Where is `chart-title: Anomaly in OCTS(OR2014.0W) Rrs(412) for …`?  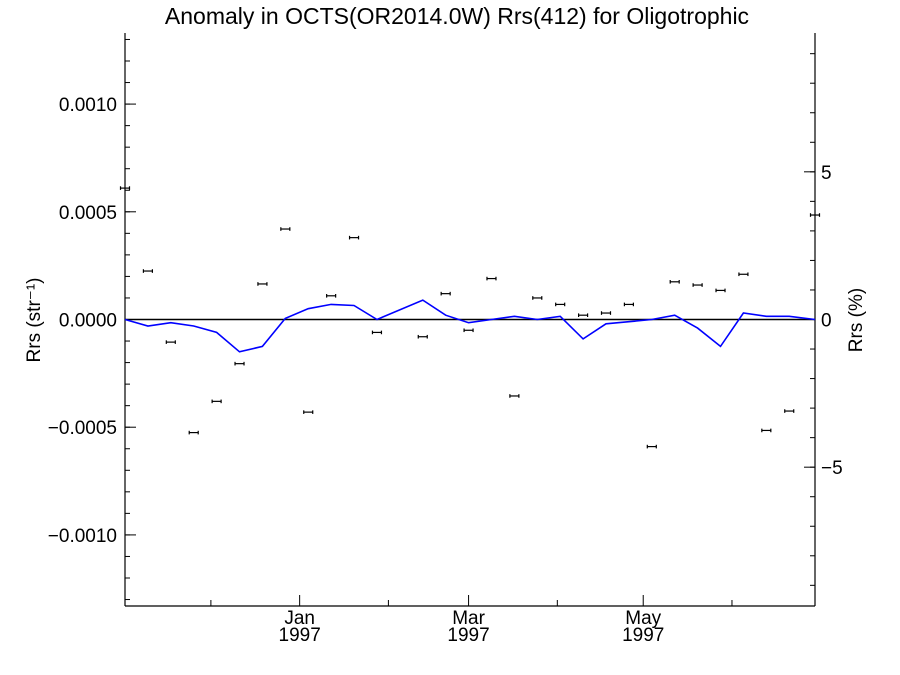
chart-title: Anomaly in OCTS(OR2014.0W) Rrs(412) for … is located at coordinates (457, 16).